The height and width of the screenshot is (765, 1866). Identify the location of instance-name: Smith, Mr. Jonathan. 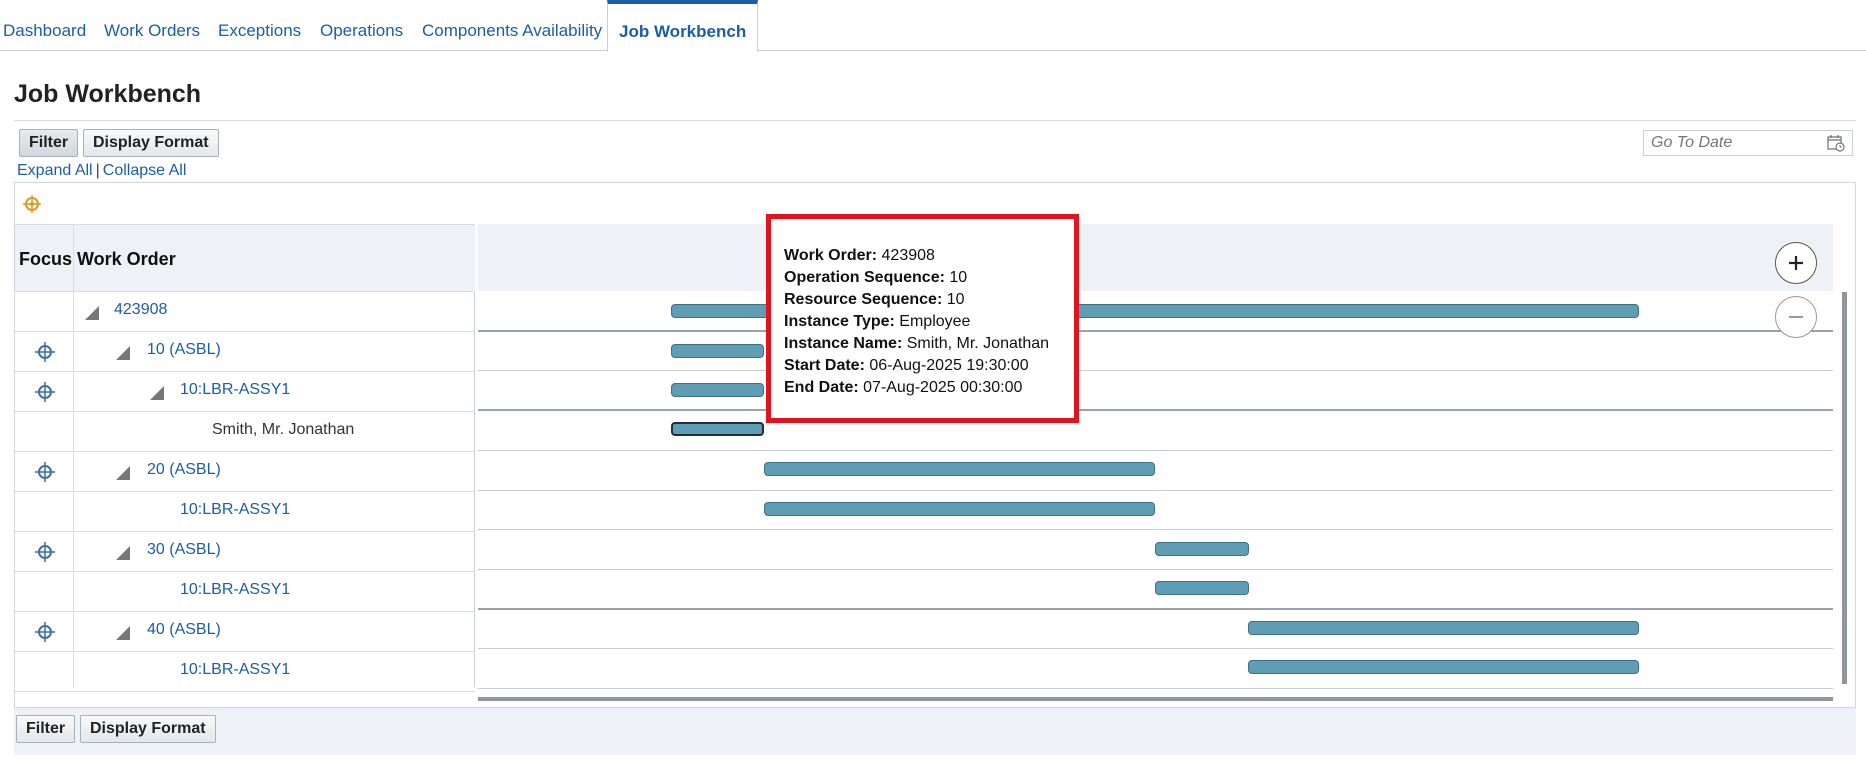
(283, 429).